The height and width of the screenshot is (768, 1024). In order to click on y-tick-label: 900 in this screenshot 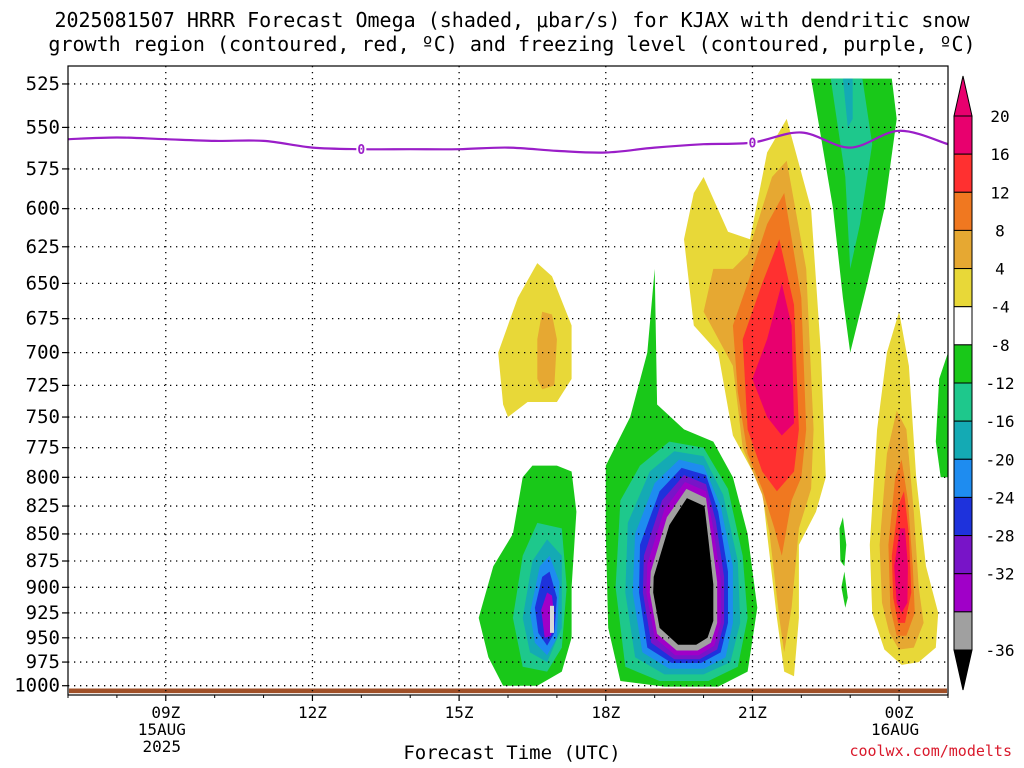, I will do `click(43, 587)`.